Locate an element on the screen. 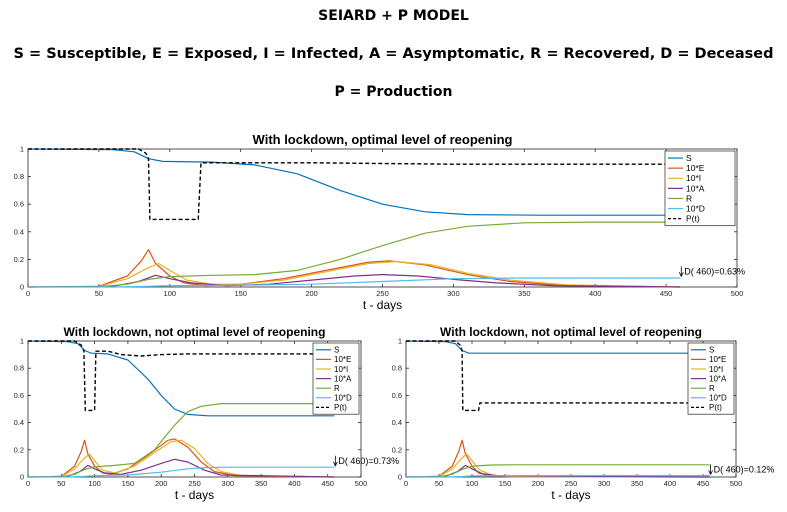 Image resolution: width=787 pixels, height=512 pixels. series-line-e is located at coordinates (557, 458).